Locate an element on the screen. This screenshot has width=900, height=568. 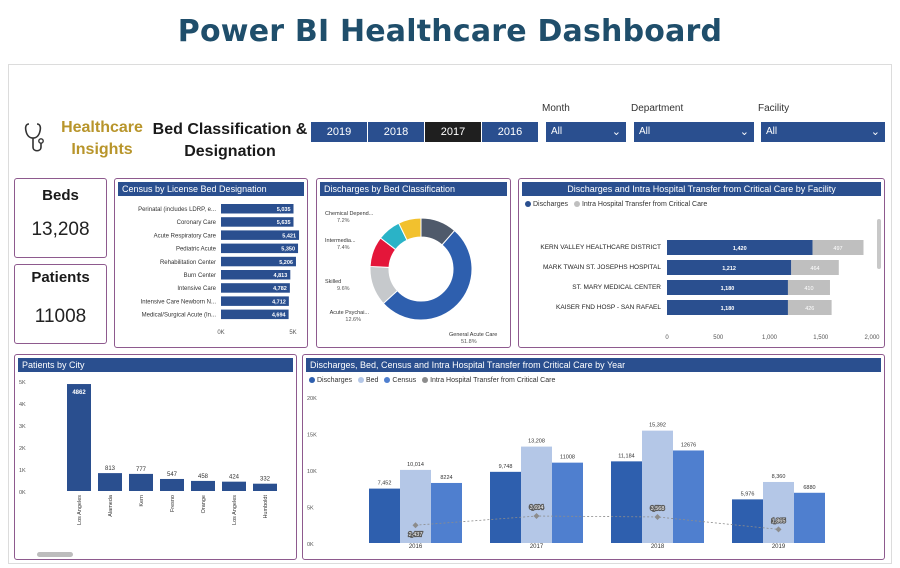
year-y-tick: 15K is located at coordinates (312, 436).